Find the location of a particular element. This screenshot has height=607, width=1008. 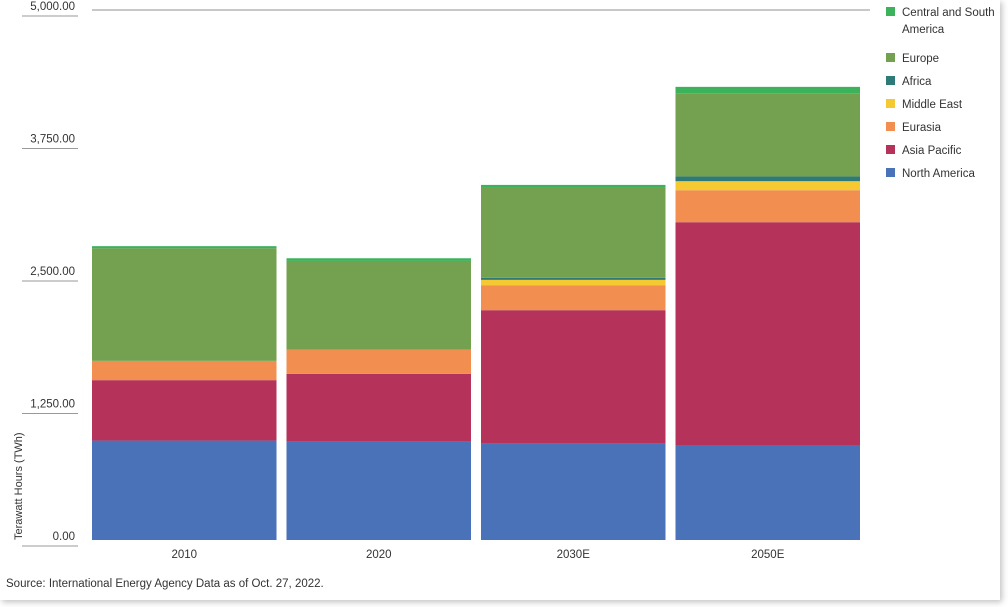

y-tick-label: 3,750.00 is located at coordinates (52, 140).